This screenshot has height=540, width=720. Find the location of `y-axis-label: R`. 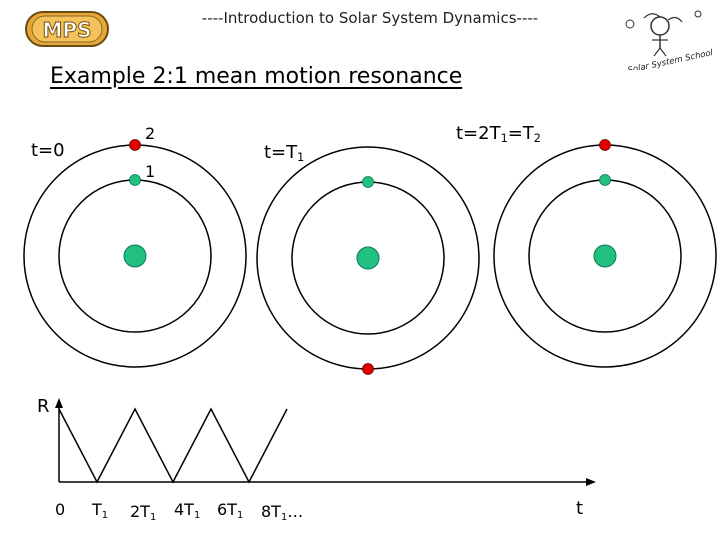

y-axis-label: R is located at coordinates (43, 406).